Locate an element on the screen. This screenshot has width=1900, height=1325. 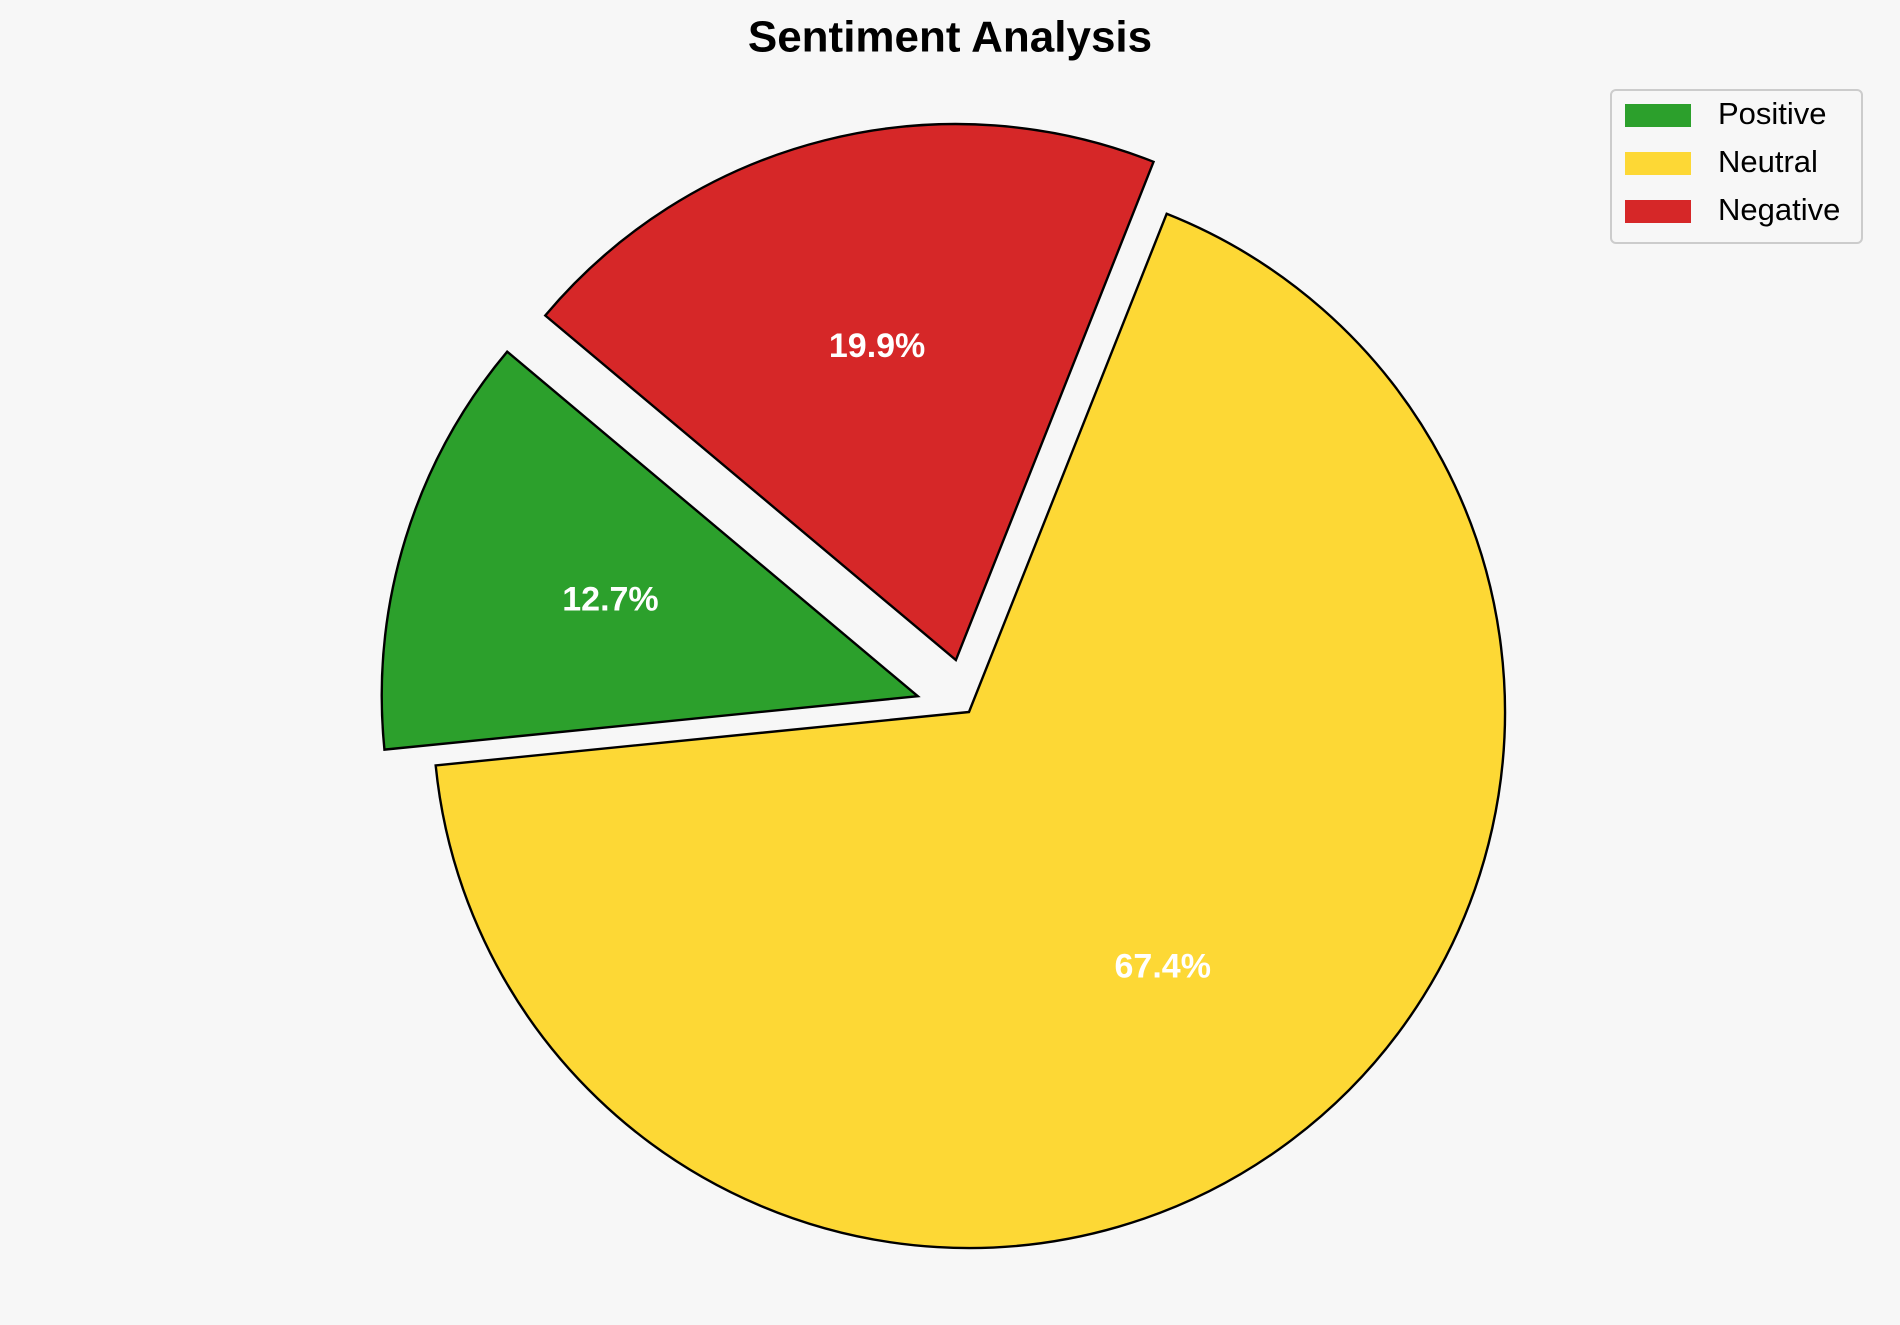
chart-title: Sentiment Analysis is located at coordinates (950, 37).